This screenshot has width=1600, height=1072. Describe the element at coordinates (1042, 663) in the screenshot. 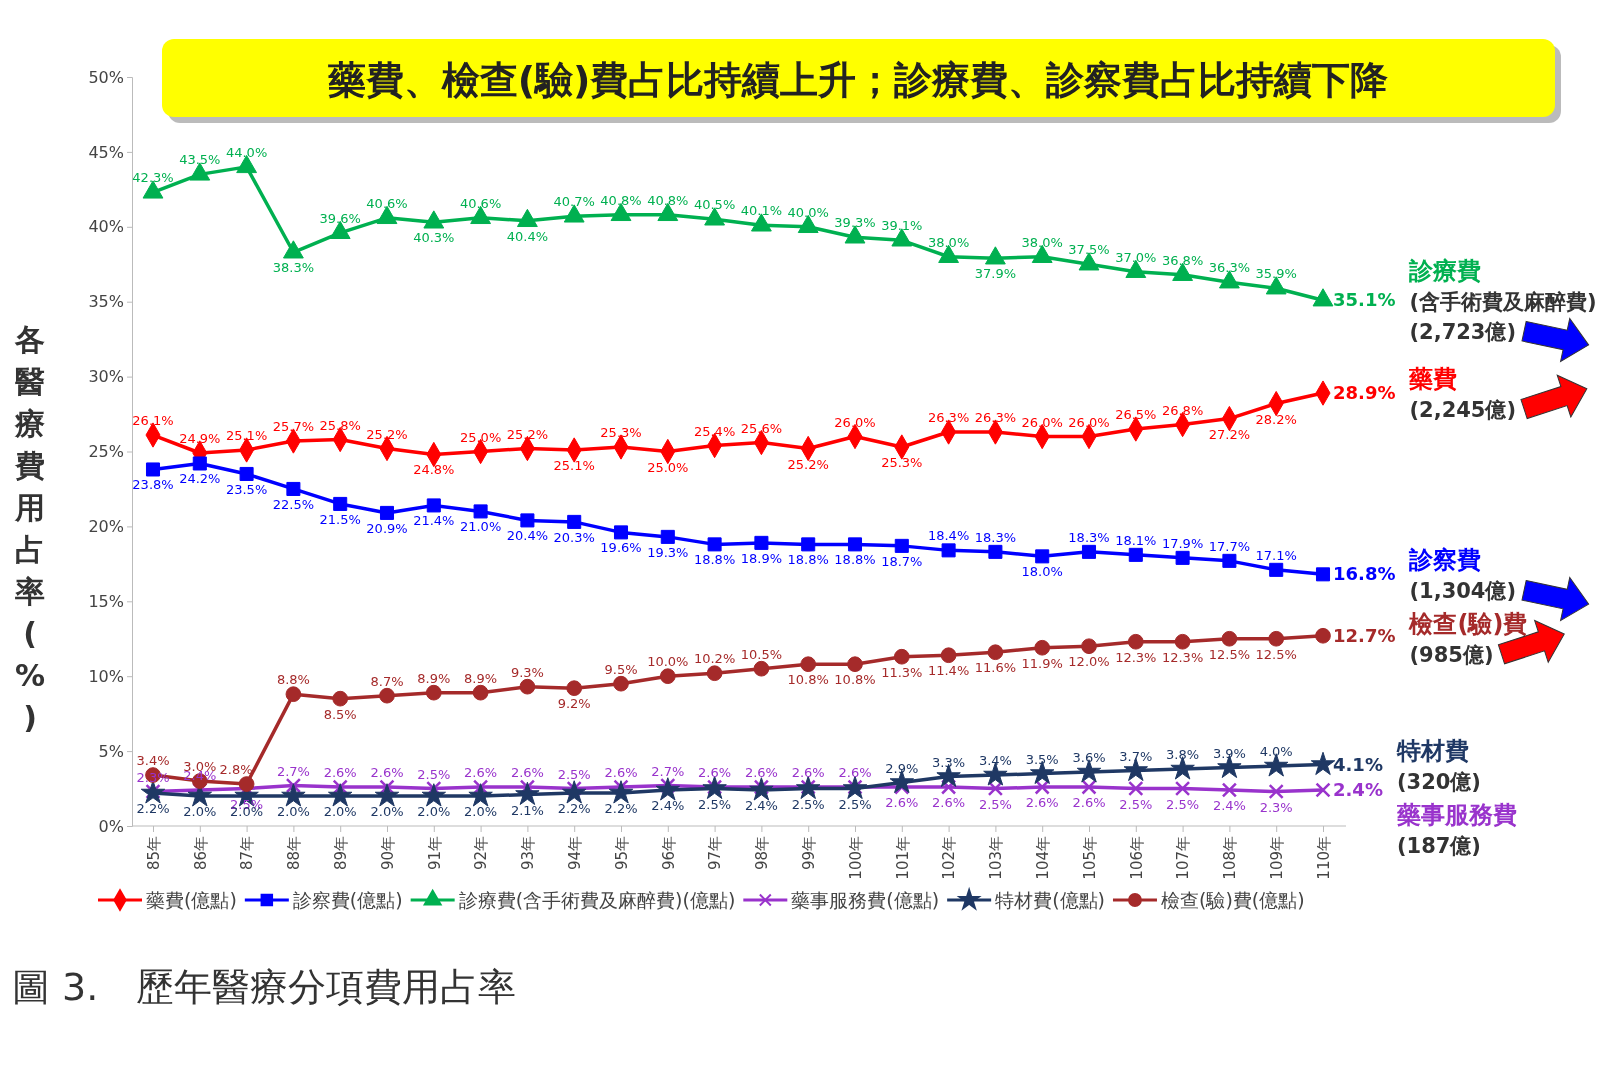

I see `data-label: 11.9%` at that location.